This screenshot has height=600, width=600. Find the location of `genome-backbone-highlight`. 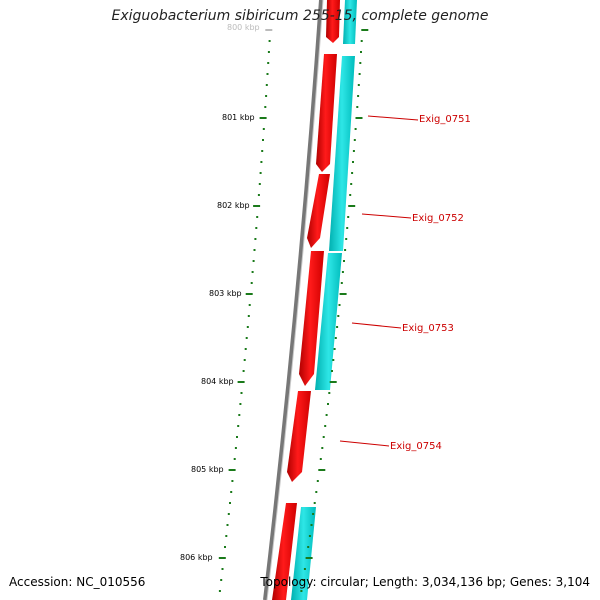

genome-backbone-highlight is located at coordinates (295, 300).